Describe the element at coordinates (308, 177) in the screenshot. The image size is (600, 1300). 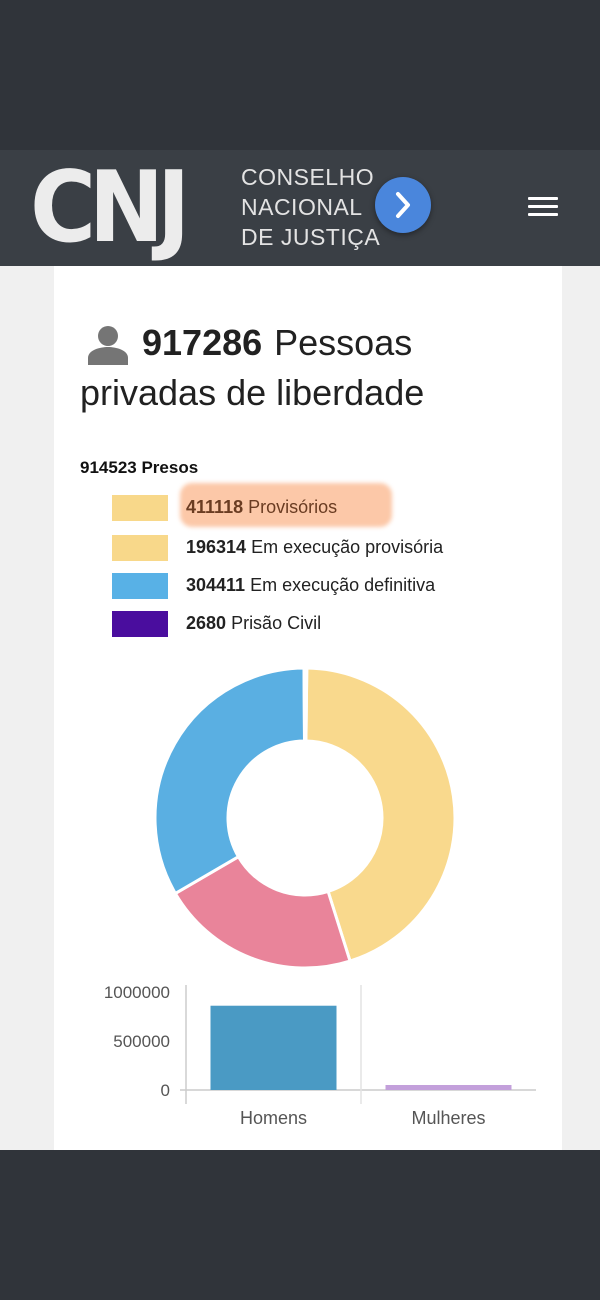
I see `logo-sub-line-1: CONSELHO` at that location.